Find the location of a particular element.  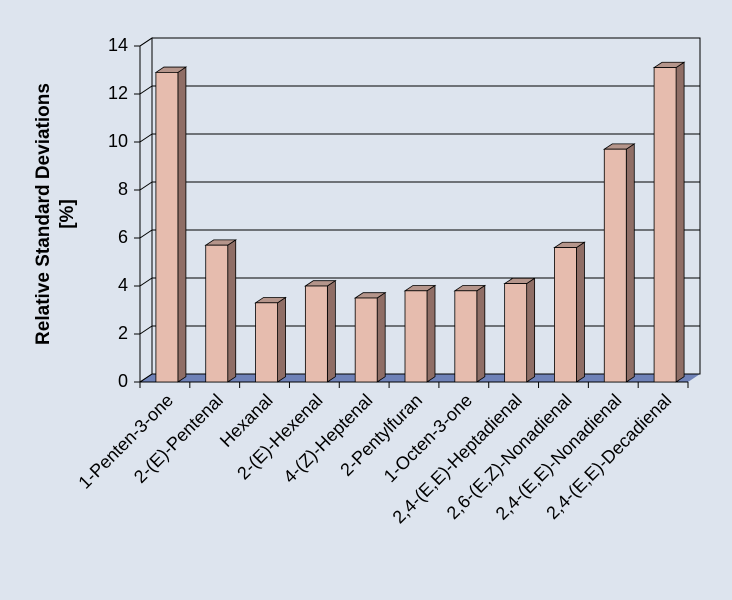

y-axis-label: [%] is located at coordinates (67, 214).